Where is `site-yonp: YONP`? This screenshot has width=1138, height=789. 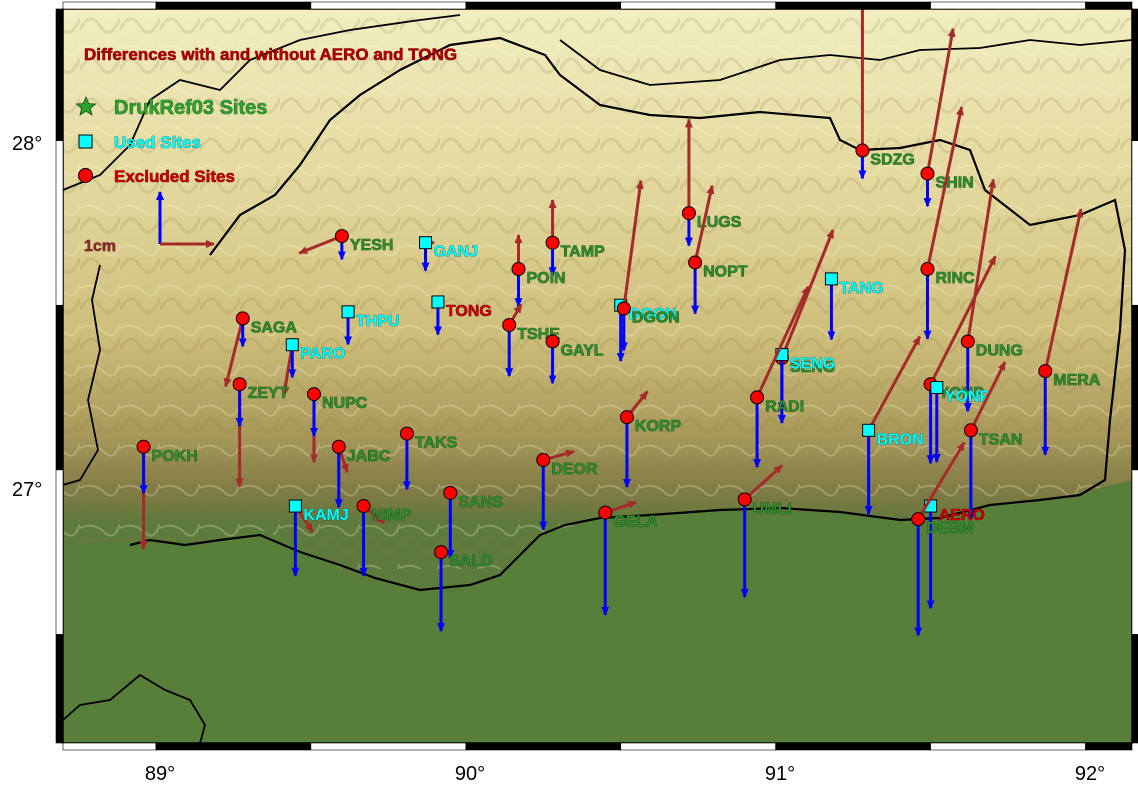
site-yonp: YONP is located at coordinates (960, 422).